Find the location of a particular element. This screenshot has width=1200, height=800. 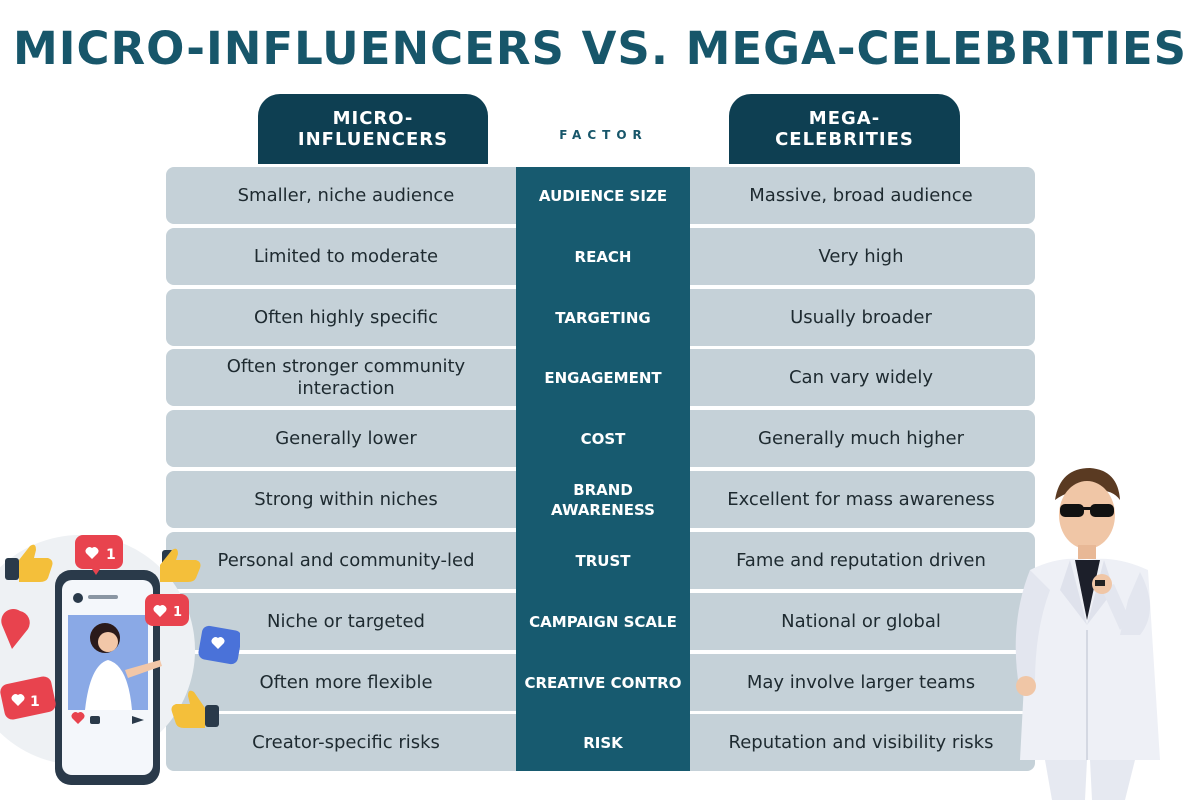

micro-cell: Often more flexible is located at coordinates (346, 682).